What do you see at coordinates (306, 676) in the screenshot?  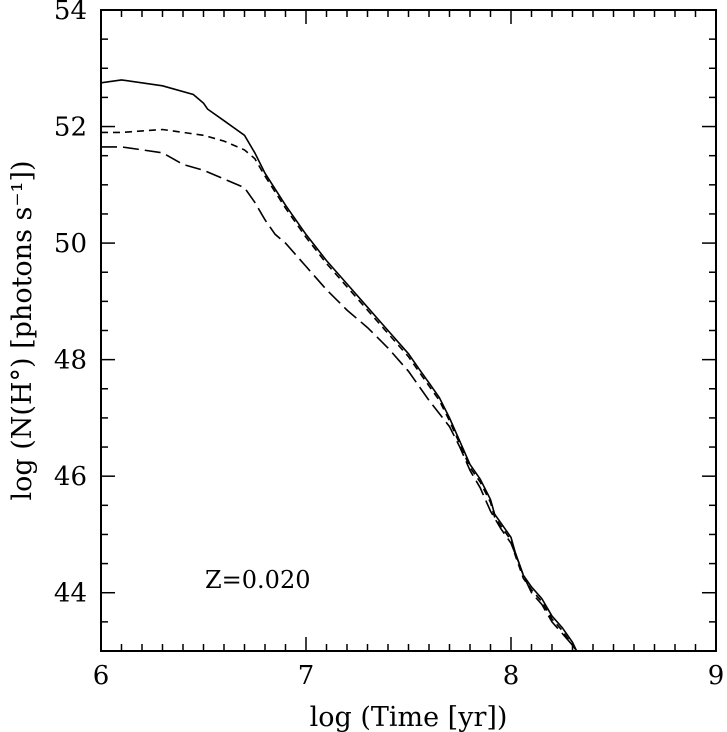 I see `x-tick-label: 7` at bounding box center [306, 676].